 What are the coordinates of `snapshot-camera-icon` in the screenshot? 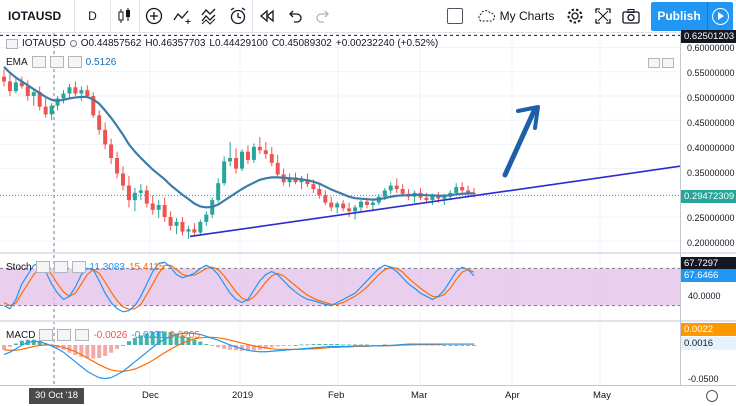 It's located at (631, 16).